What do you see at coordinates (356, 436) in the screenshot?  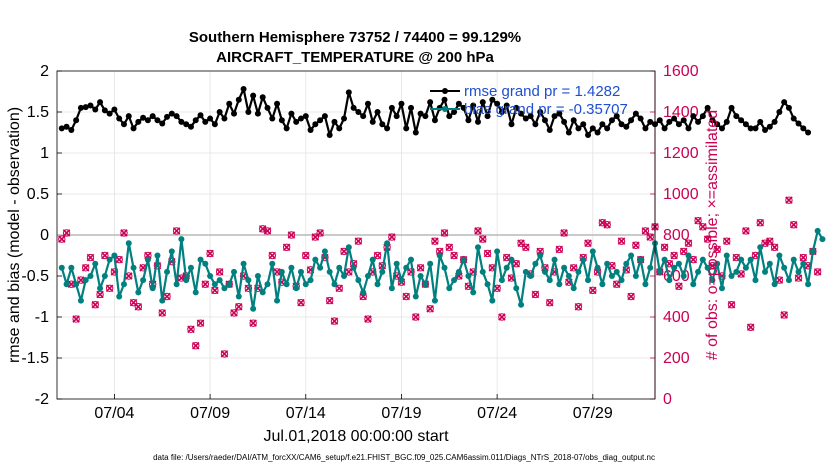 I see `x-axis-label: Jul.01,2018 00:00:00 start` at bounding box center [356, 436].